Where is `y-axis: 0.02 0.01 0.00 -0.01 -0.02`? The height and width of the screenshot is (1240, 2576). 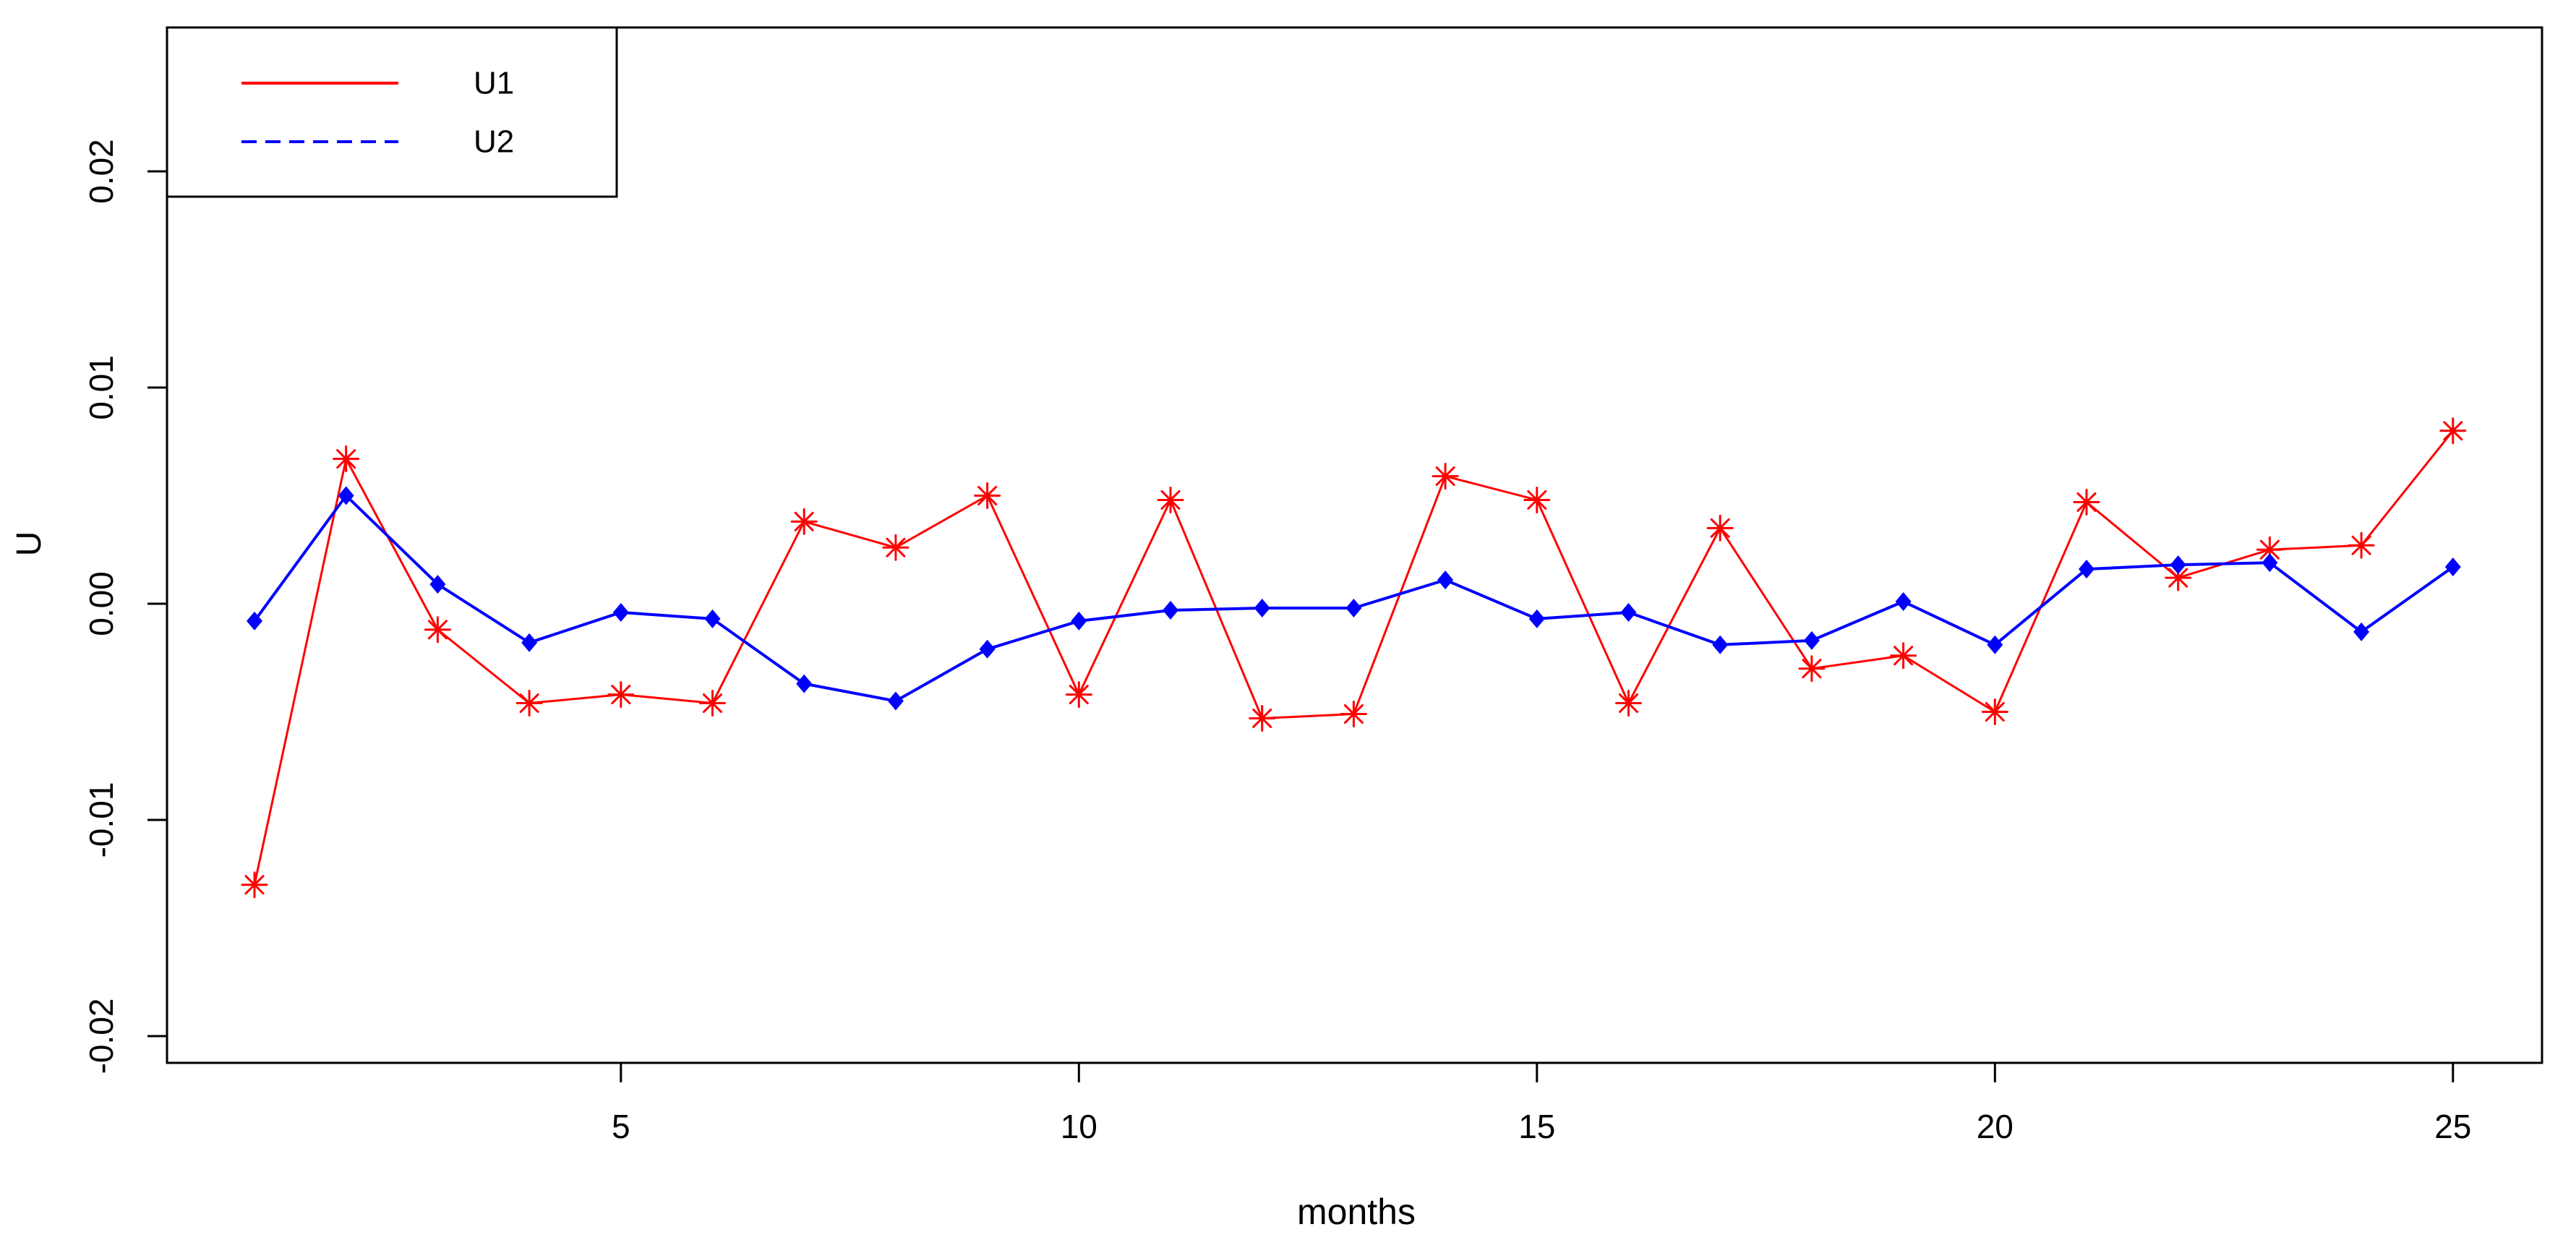 y-axis: 0.02 0.01 0.00 -0.01 -0.02 is located at coordinates (124, 606).